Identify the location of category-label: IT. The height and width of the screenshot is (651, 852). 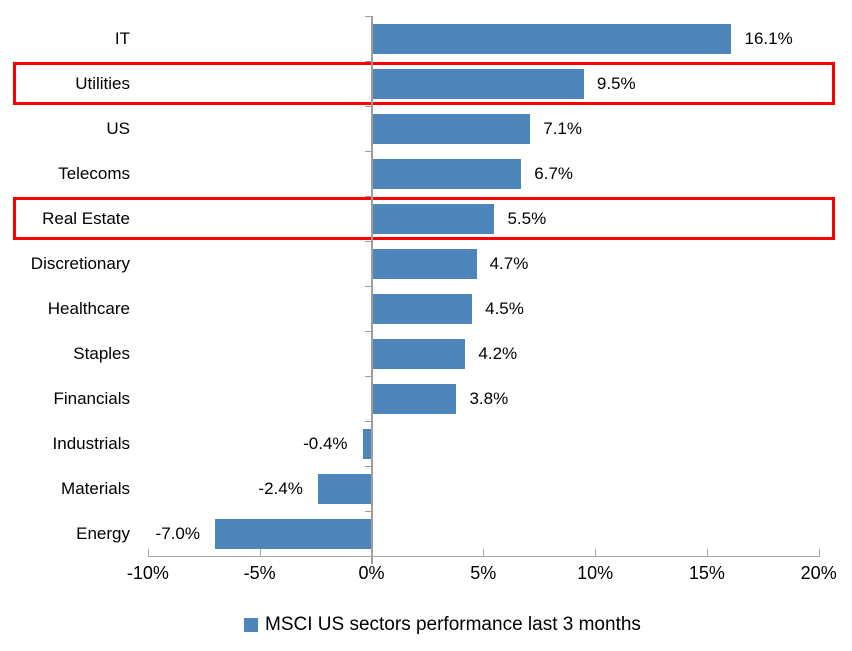
(122, 38).